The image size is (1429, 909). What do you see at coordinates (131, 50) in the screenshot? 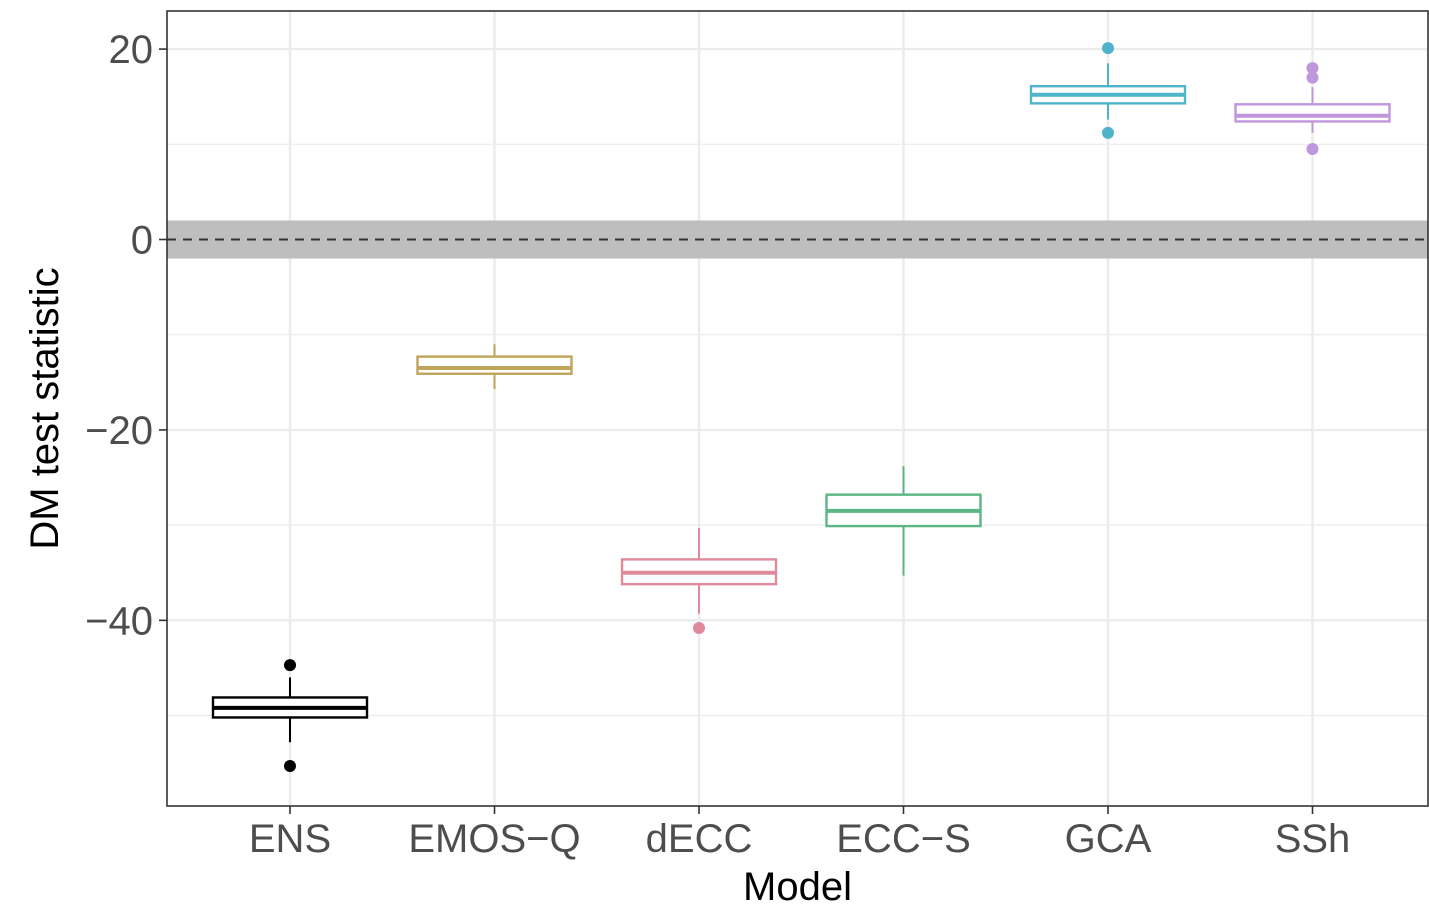
I see `y-tick-label: 20` at bounding box center [131, 50].